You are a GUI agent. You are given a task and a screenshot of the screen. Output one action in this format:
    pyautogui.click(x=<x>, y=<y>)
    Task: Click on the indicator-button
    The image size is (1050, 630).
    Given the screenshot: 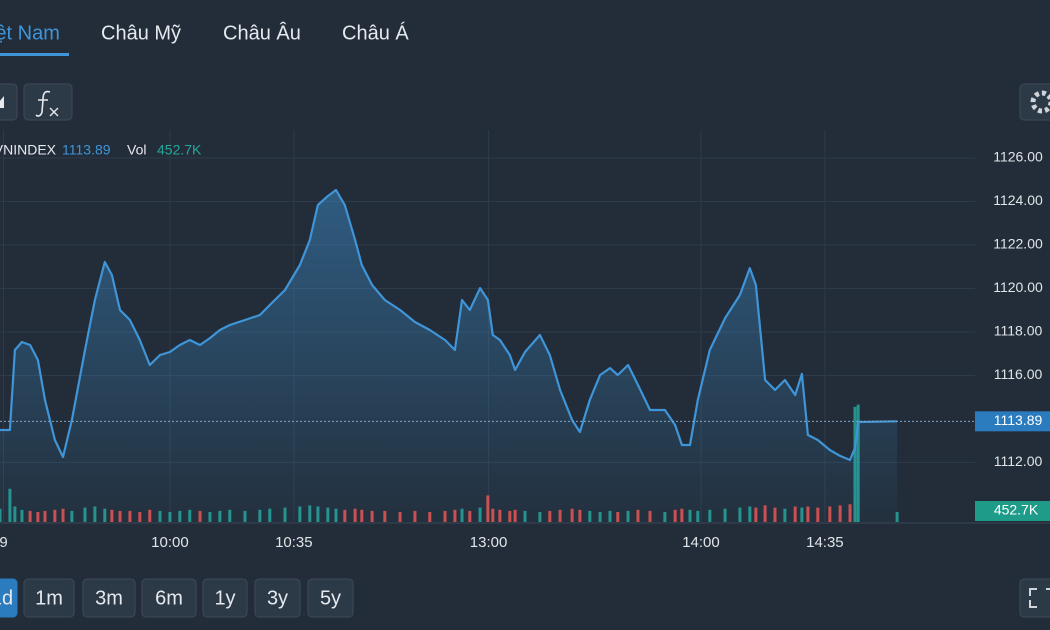 What is the action you would take?
    pyautogui.click(x=48, y=102)
    